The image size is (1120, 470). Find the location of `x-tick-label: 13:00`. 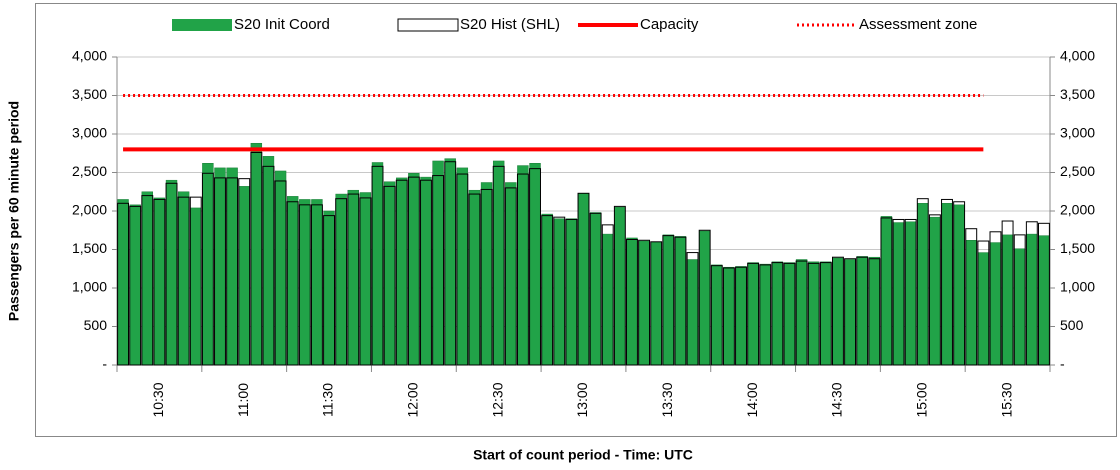

x-tick-label: 13:00 is located at coordinates (582, 399).